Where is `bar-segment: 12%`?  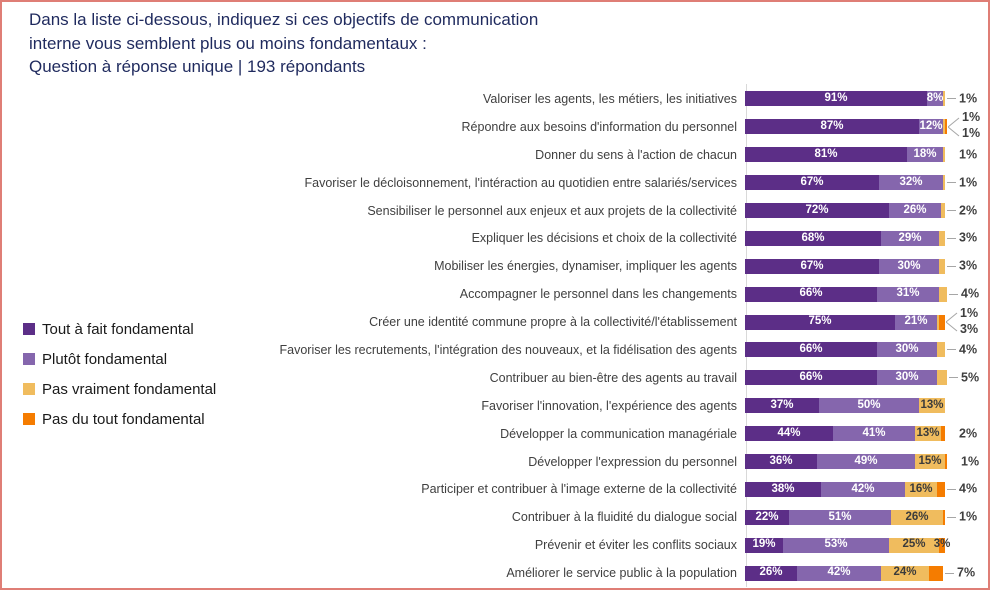 bar-segment: 12% is located at coordinates (931, 127).